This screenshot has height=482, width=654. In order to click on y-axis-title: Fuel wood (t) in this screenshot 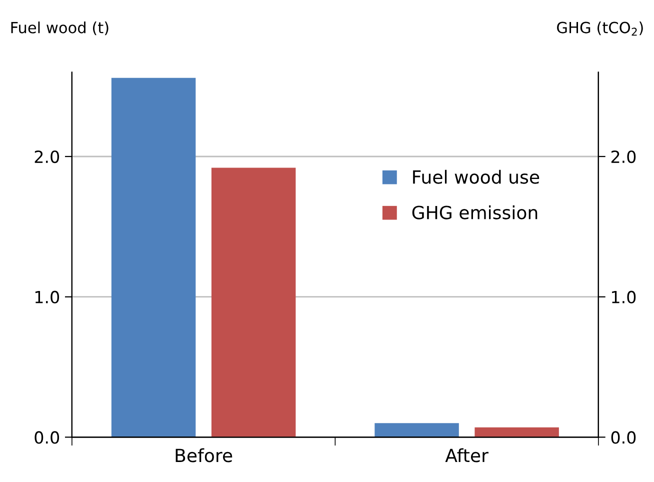, I will do `click(59, 29)`.